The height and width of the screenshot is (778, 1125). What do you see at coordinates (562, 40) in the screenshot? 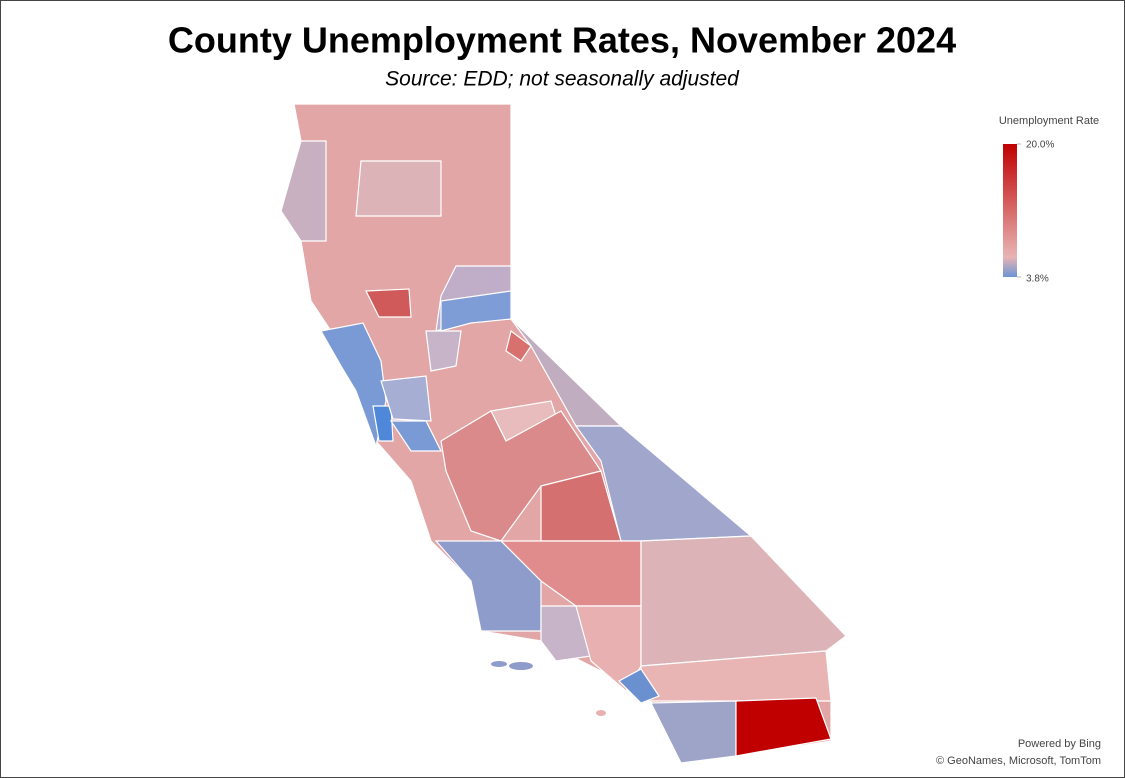
I see `title: County Unemployment Rates, November 2024` at bounding box center [562, 40].